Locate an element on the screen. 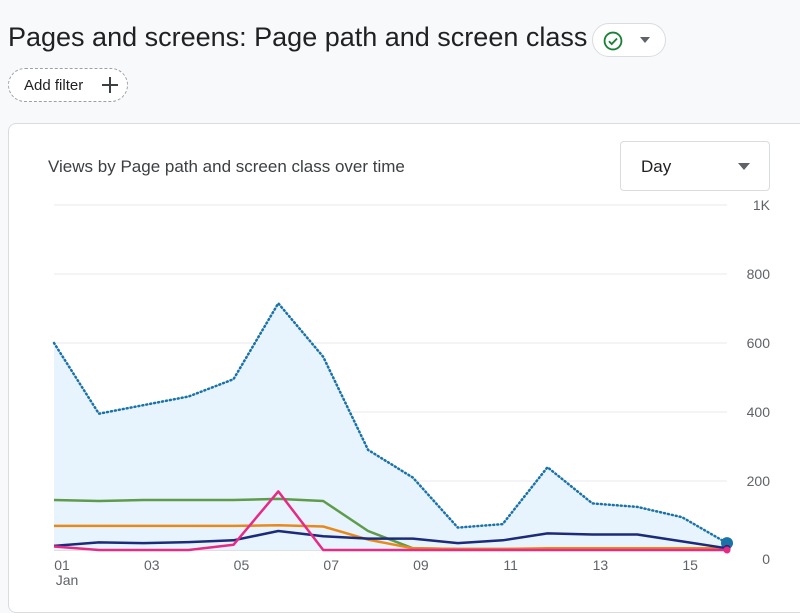 Image resolution: width=800 pixels, height=613 pixels. granularity-value: Day is located at coordinates (656, 166).